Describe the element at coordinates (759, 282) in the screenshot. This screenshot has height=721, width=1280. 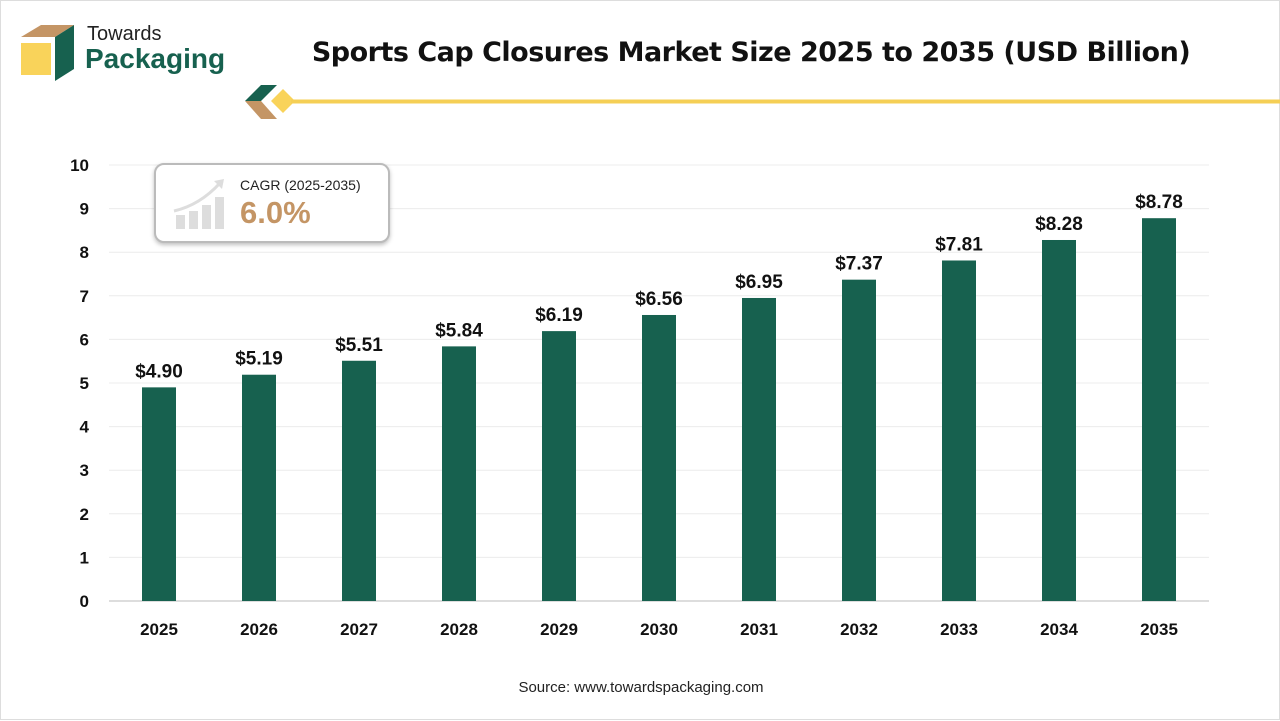
I see `data-label: $6.95` at that location.